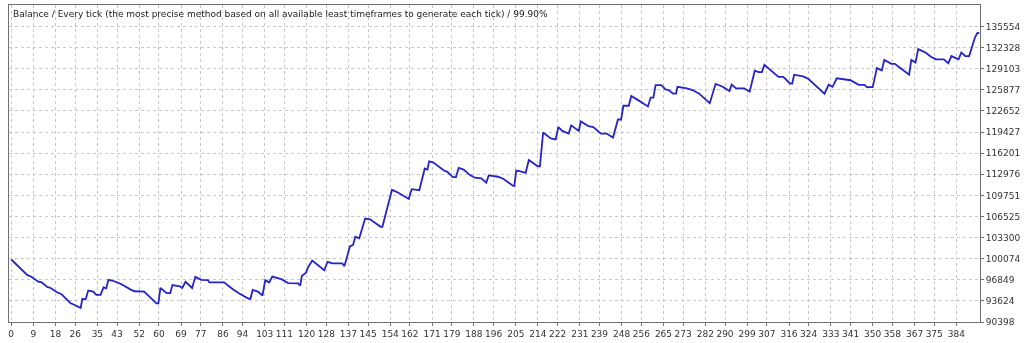 The image size is (1024, 343). Describe the element at coordinates (747, 333) in the screenshot. I see `x-tick-label: 299` at that location.